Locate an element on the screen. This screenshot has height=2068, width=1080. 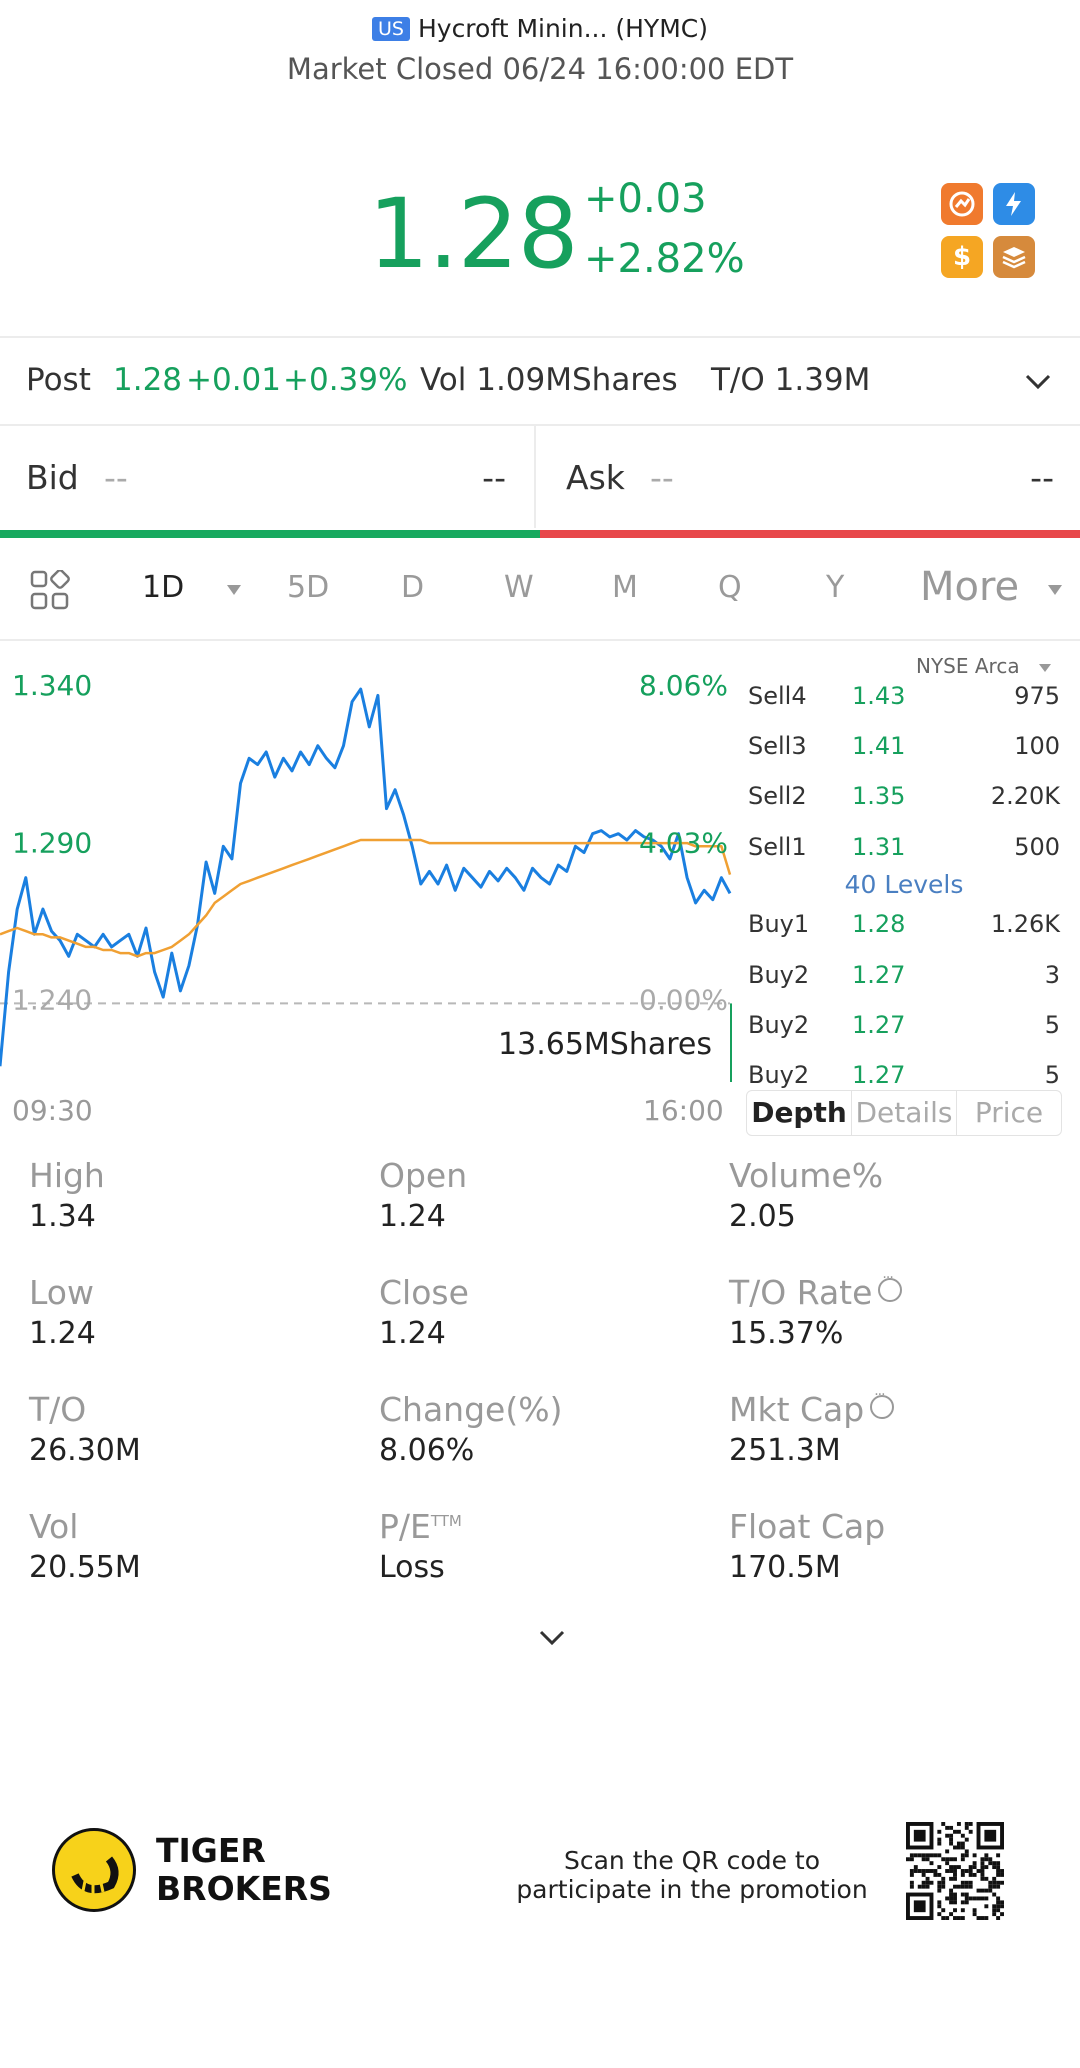
y-tick-right: 0.00% is located at coordinates (683, 999).